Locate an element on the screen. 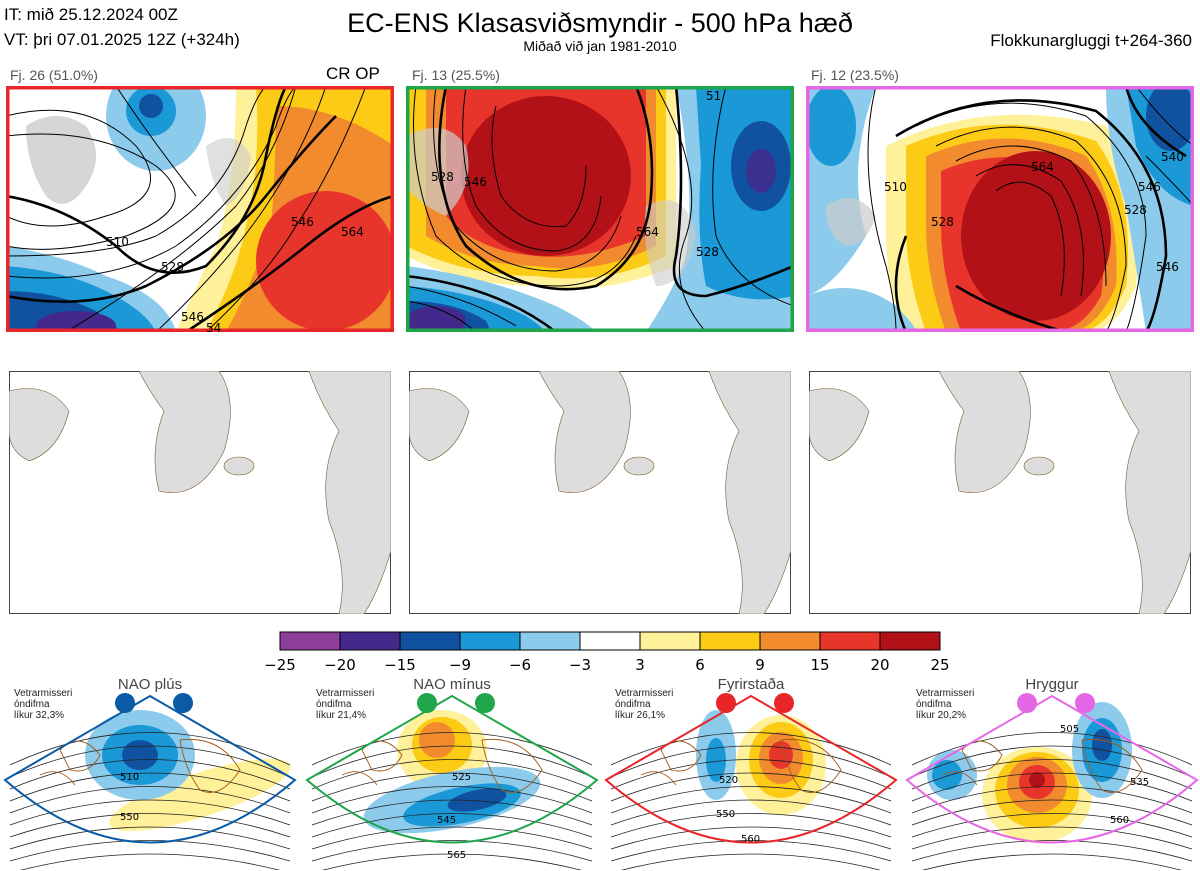 The height and width of the screenshot is (871, 1200). colorbar-tick-label: 3 is located at coordinates (640, 665).